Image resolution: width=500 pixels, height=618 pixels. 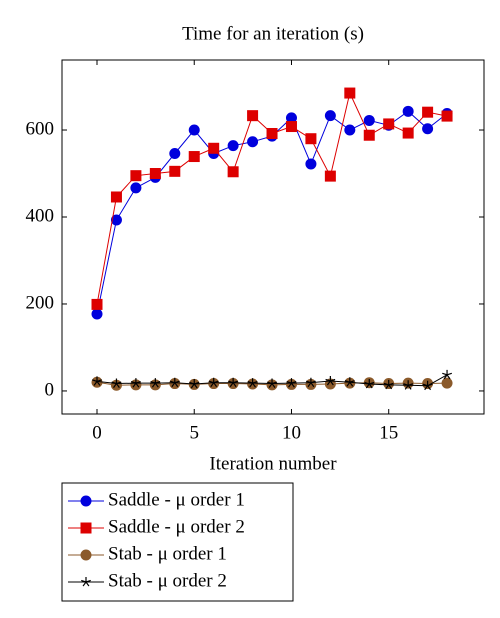 What do you see at coordinates (291, 432) in the screenshot?
I see `x-tick-label: 10` at bounding box center [291, 432].